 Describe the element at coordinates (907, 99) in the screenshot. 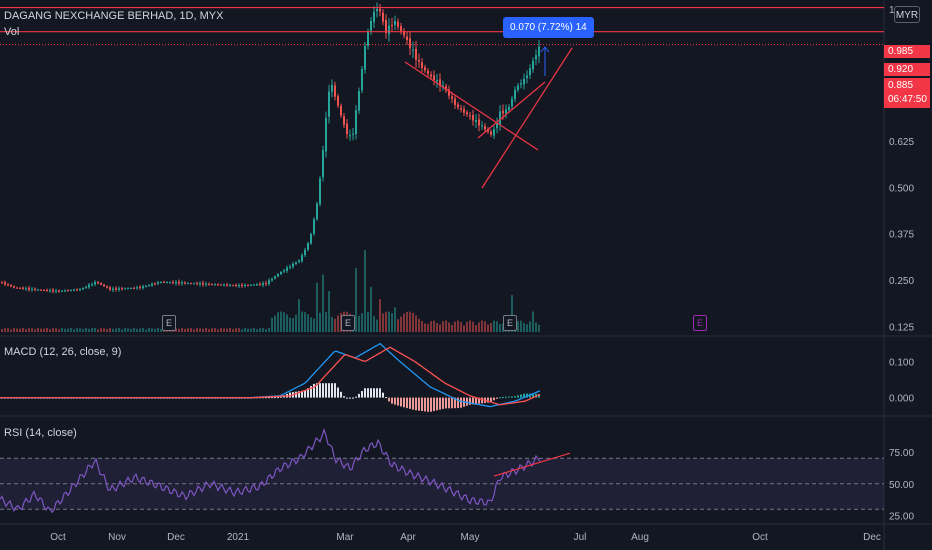

I see `countdown: 06:47:50` at that location.